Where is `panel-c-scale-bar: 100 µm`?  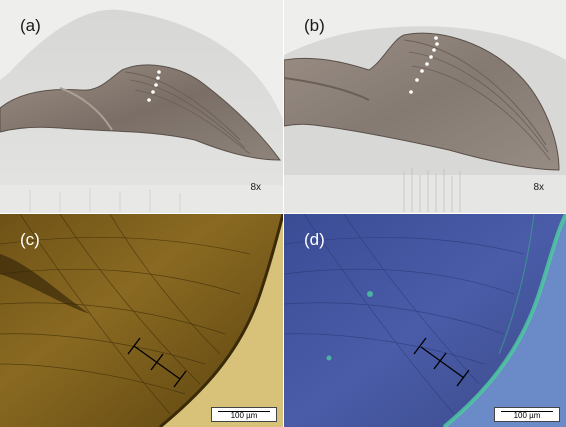
panel-c-scale-bar: 100 µm is located at coordinates (244, 414).